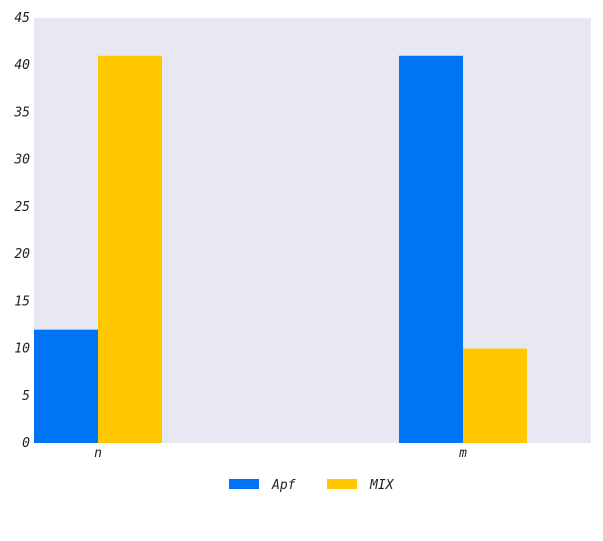 The image size is (603, 541). I want to click on x-tick-label: m, so click(462, 453).